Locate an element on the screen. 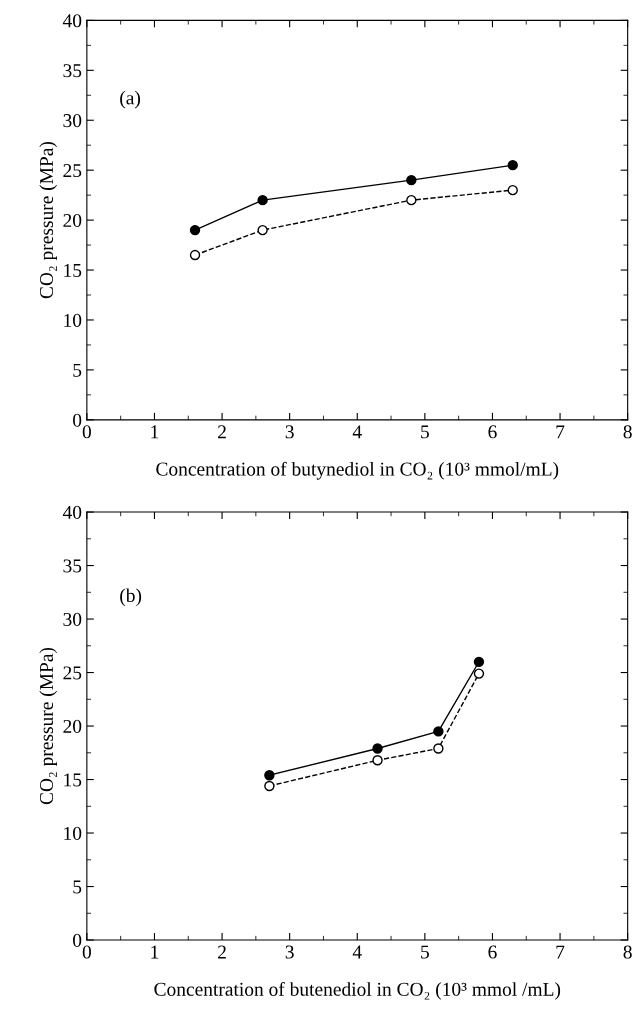 The image size is (634, 1019). annotation: (b) is located at coordinates (131, 597).